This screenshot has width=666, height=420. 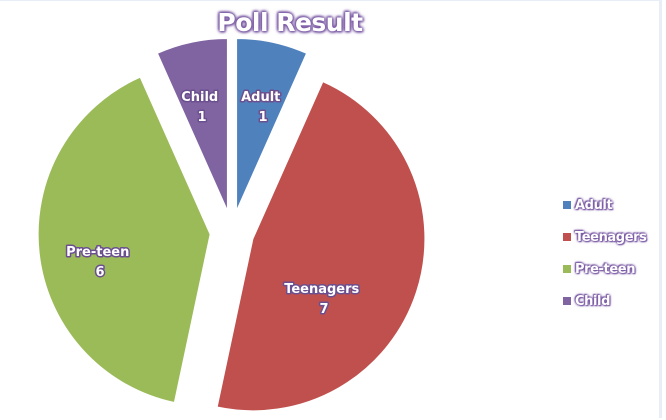 I want to click on legend-swatch-teenagers, so click(x=567, y=237).